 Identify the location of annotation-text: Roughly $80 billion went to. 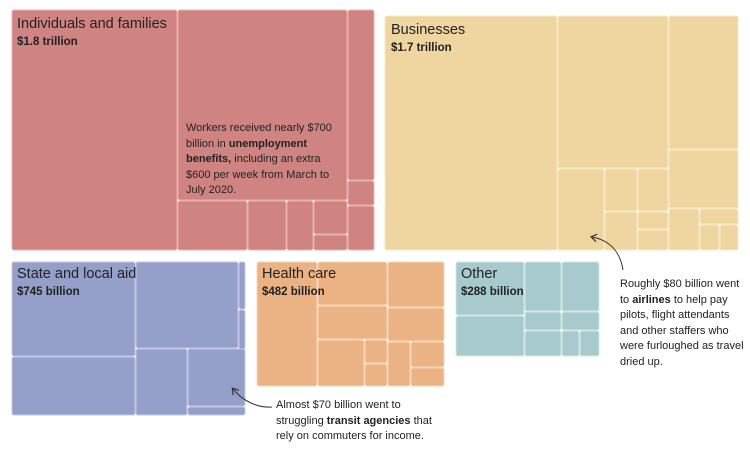
(680, 292).